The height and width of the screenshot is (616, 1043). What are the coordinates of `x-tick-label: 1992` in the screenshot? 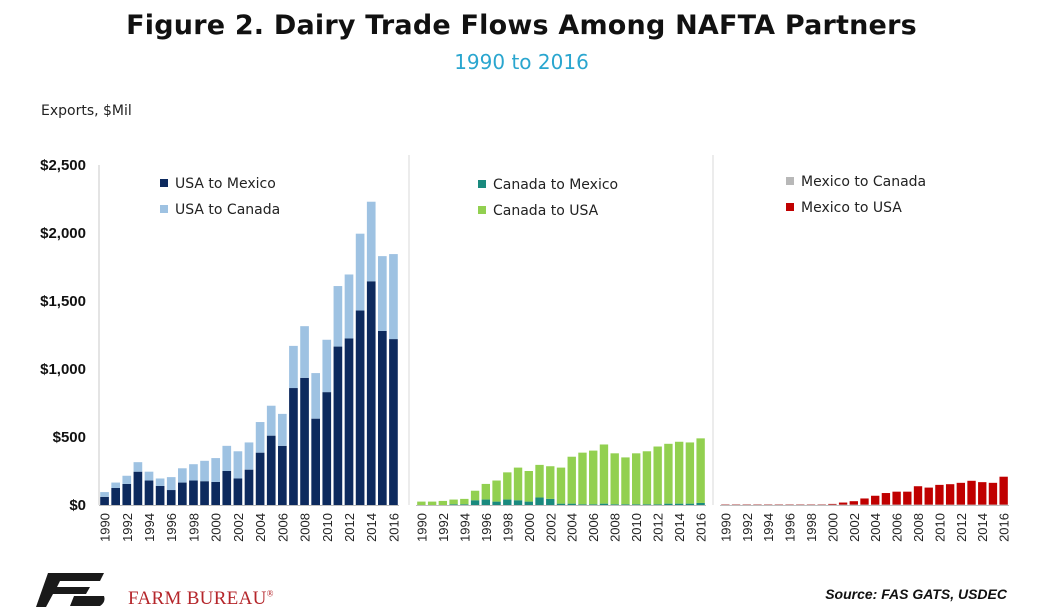 It's located at (127, 527).